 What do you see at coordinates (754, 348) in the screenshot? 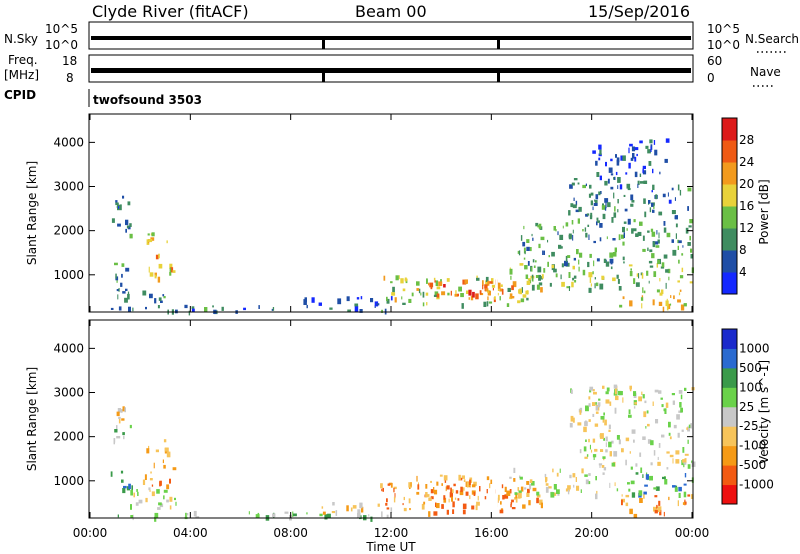
I see `velocity-colorbar-tick: 1000` at bounding box center [754, 348].